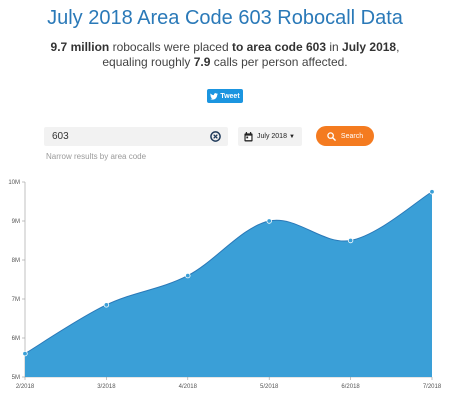  What do you see at coordinates (279, 62) in the screenshot?
I see `summary-part3: calls per person affected.` at bounding box center [279, 62].